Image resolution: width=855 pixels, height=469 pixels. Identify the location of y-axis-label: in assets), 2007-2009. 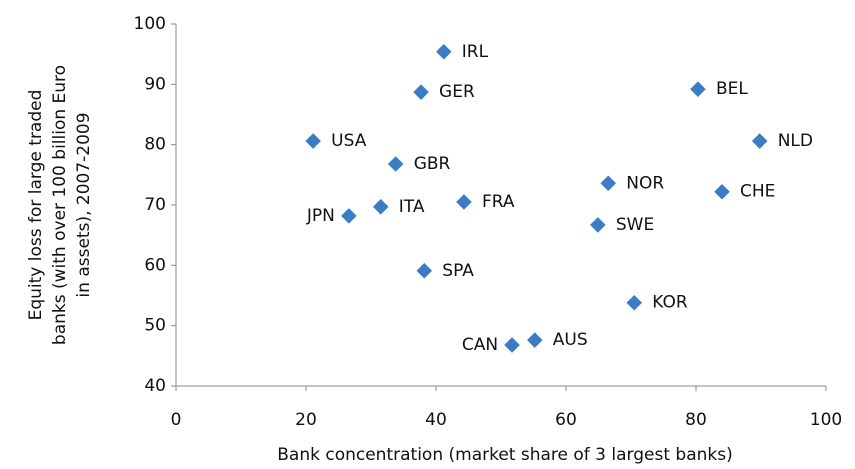
(84, 204).